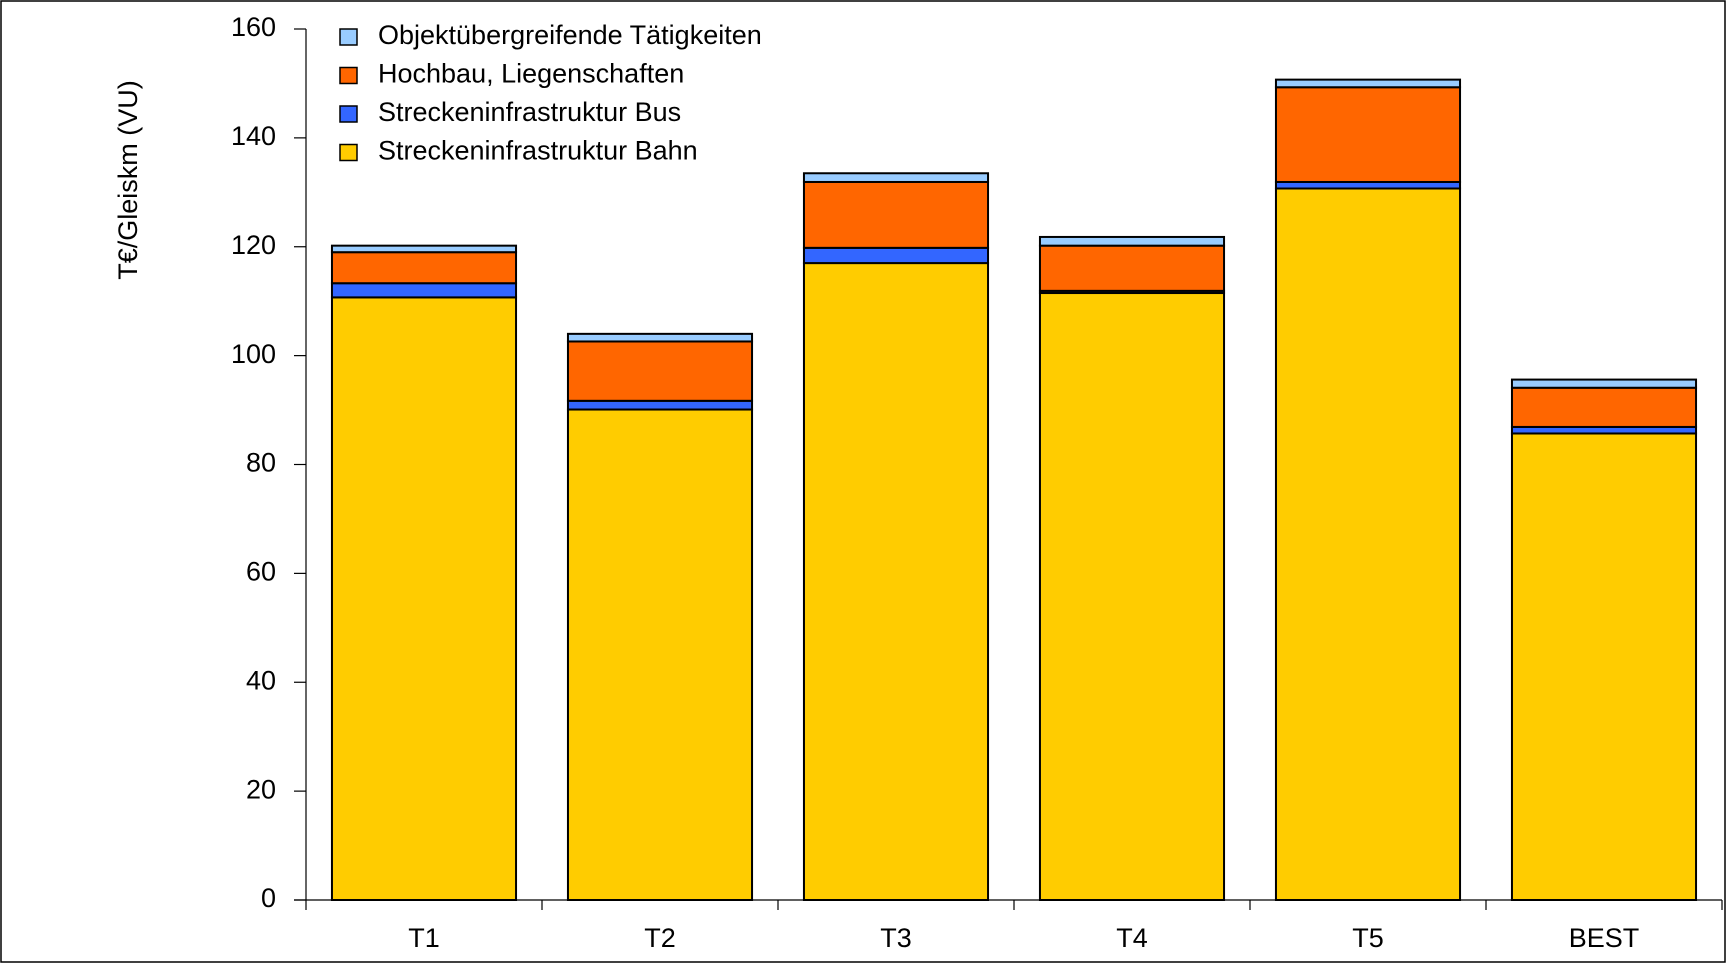 This screenshot has width=1726, height=963. Describe the element at coordinates (570, 35) in the screenshot. I see `legend-label: Objektübergreifende Tätigkeiten` at that location.